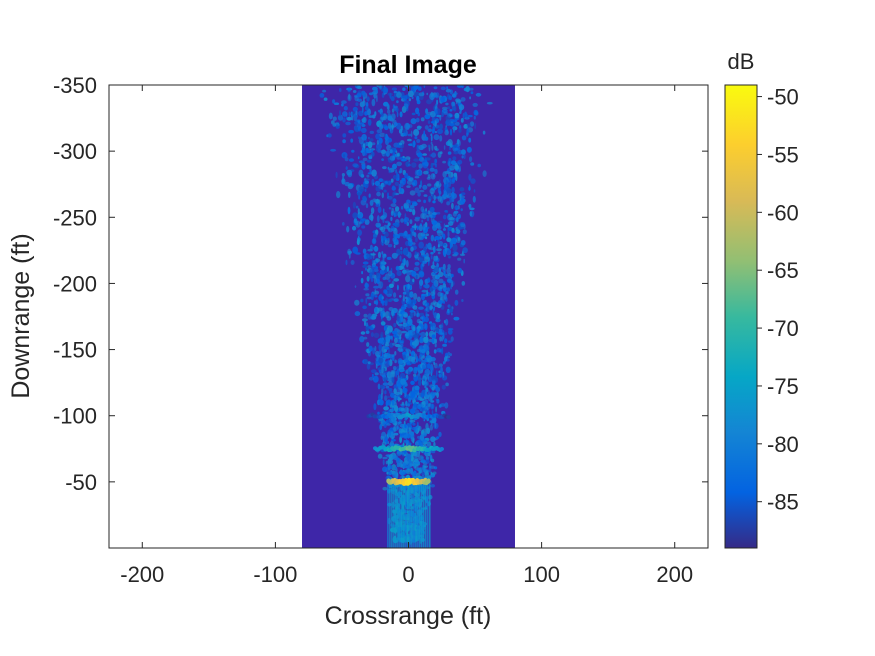  What do you see at coordinates (783, 502) in the screenshot?
I see `colorbar-tick-label: -85` at bounding box center [783, 502].